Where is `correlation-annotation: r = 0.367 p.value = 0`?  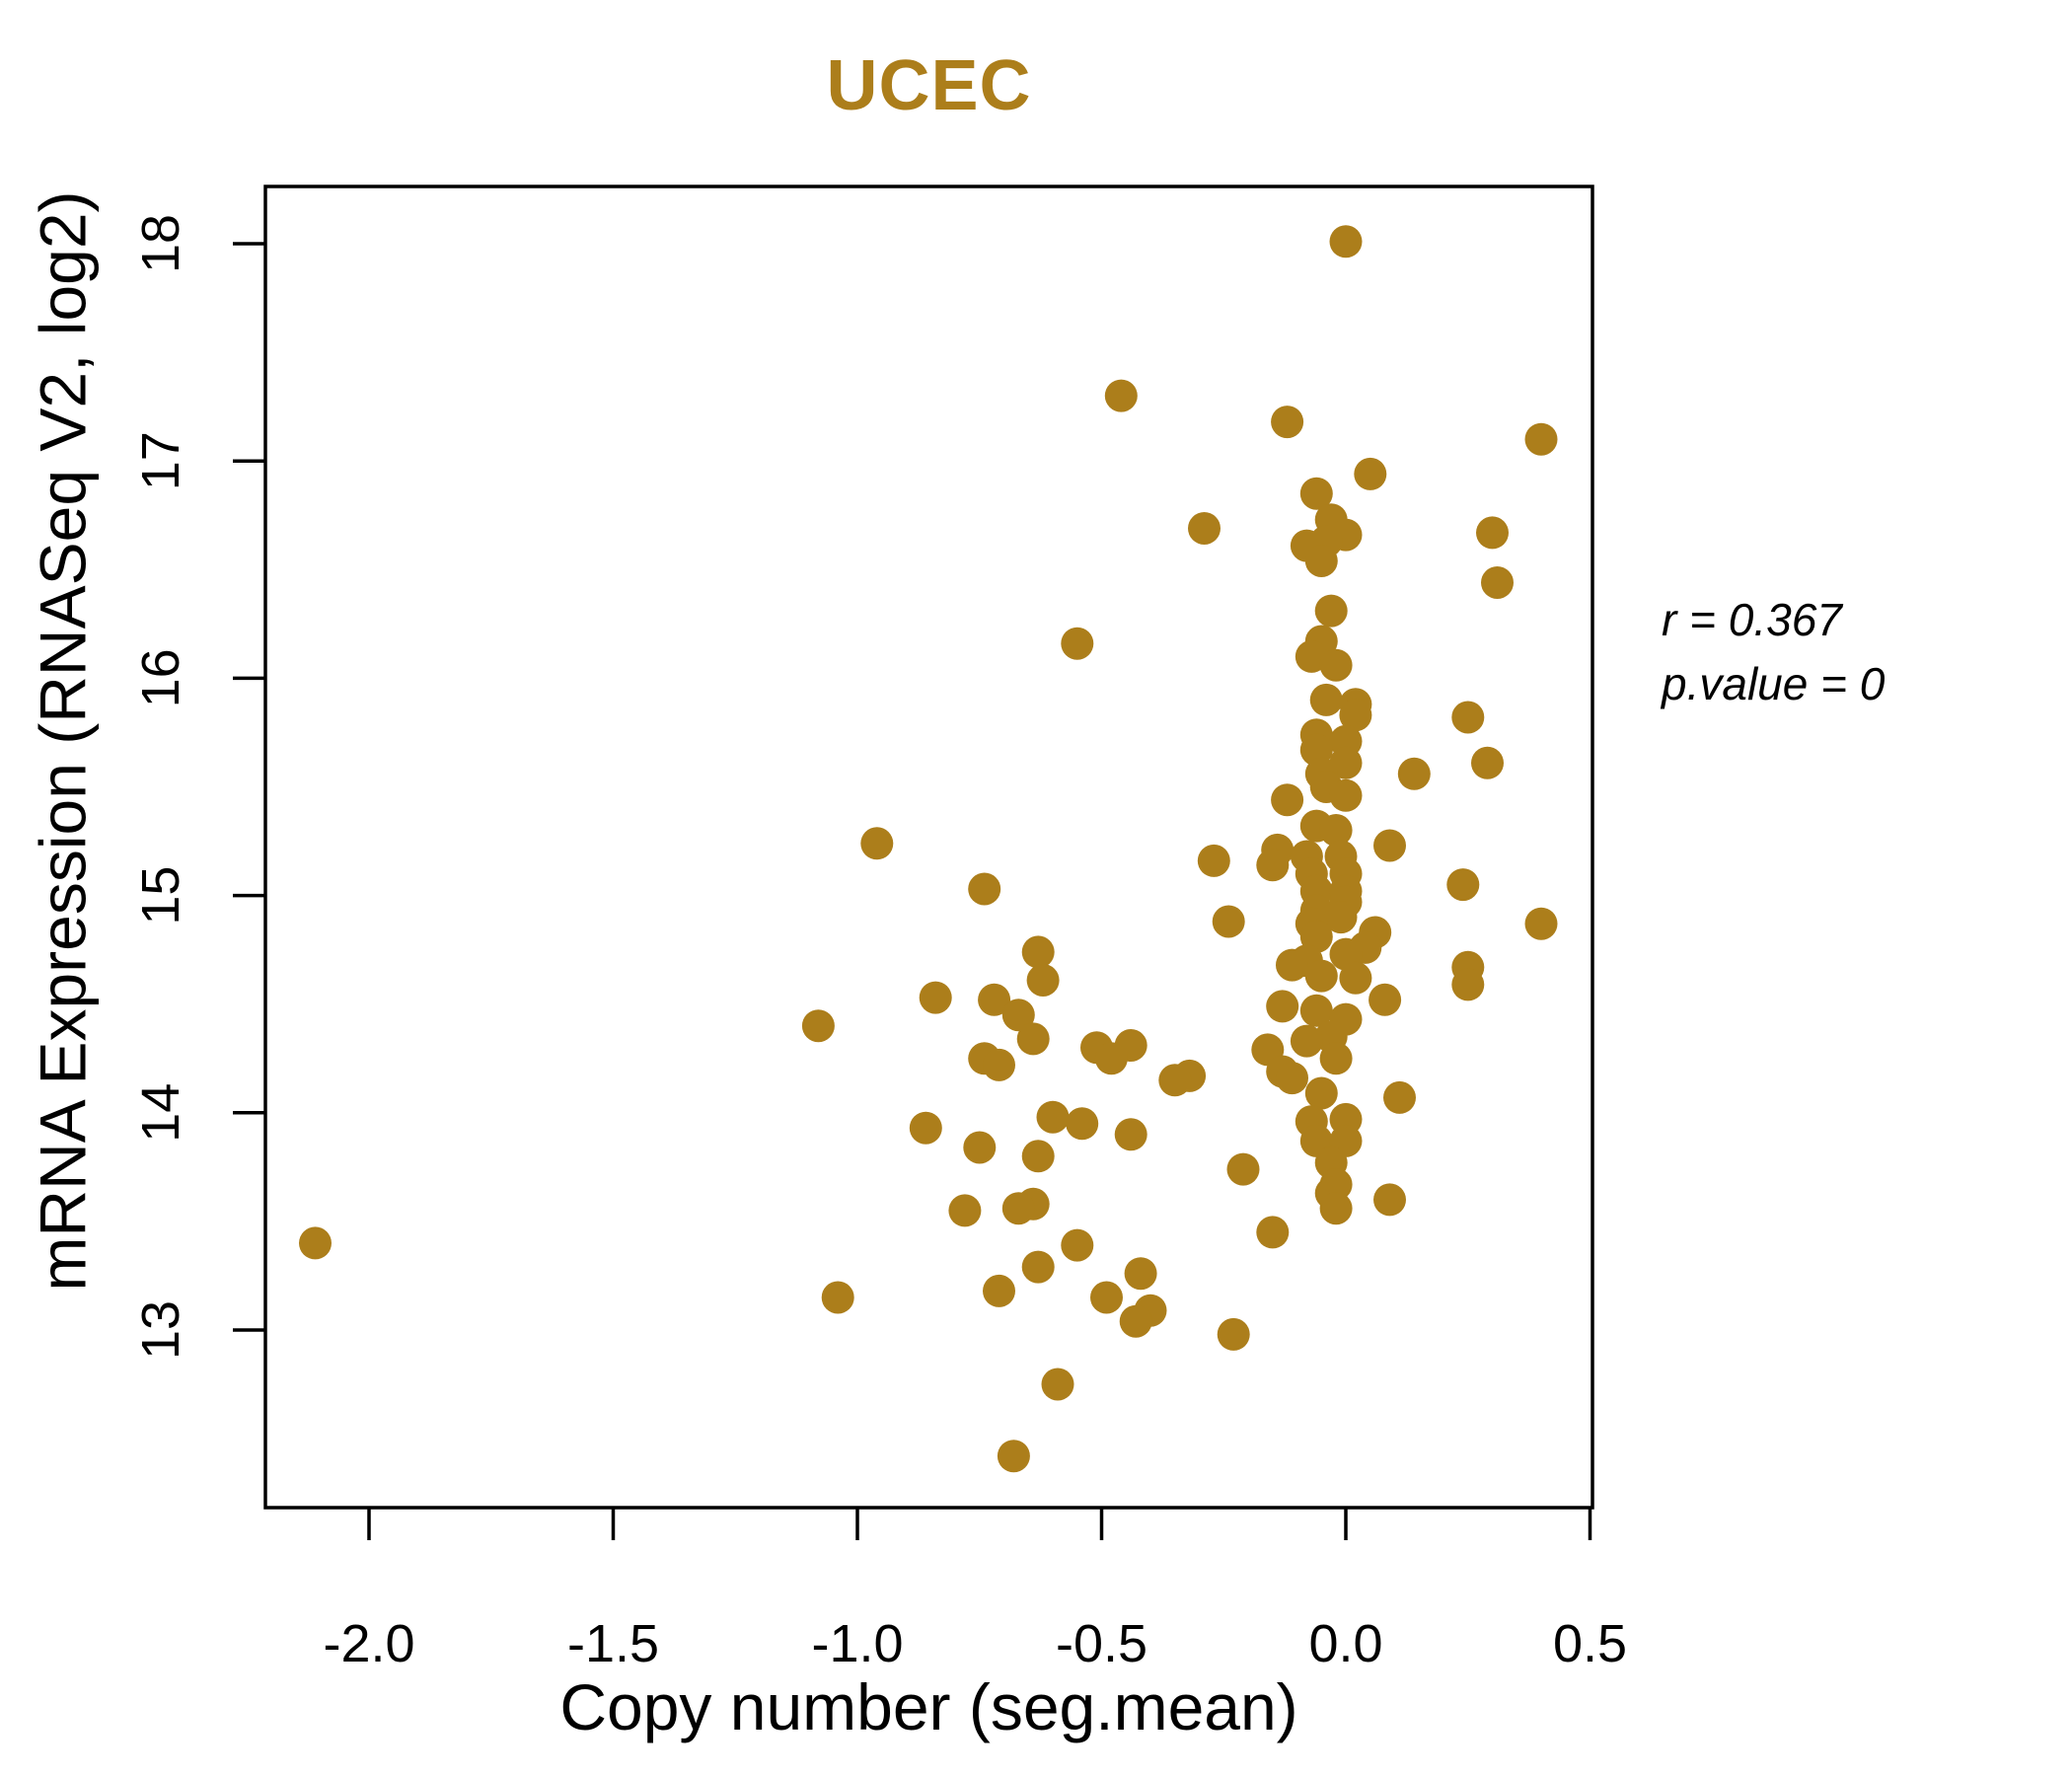 correlation-annotation: r = 0.367 p.value = 0 is located at coordinates (1773, 652).